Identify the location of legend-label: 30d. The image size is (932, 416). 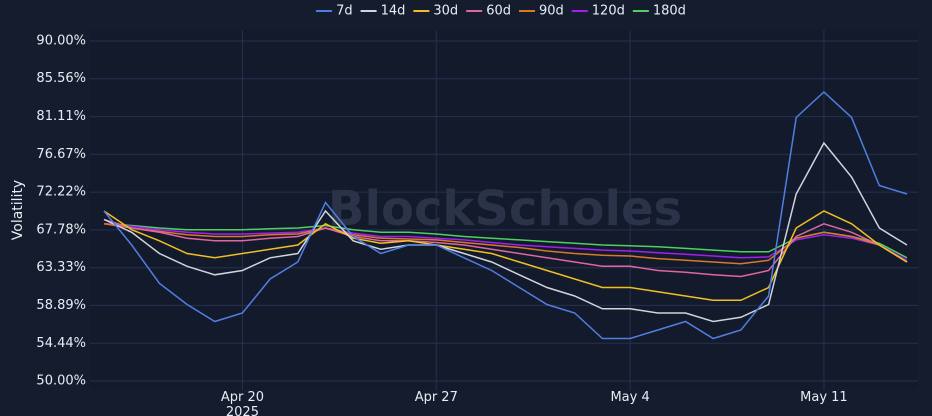
(445, 11).